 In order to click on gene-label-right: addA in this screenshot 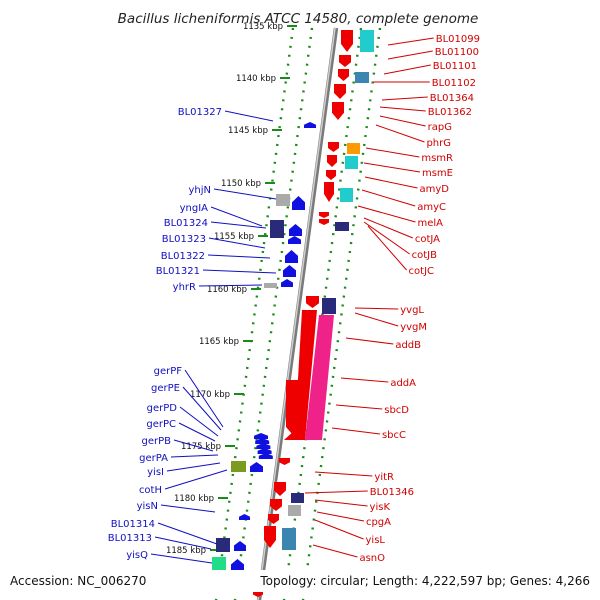, I will do `click(403, 383)`.